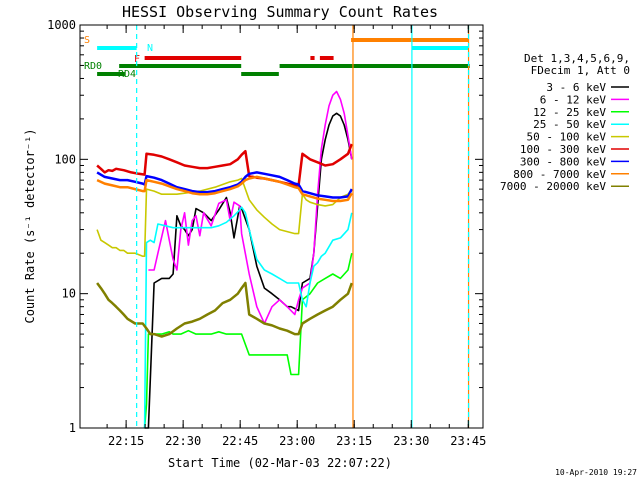 This screenshot has width=640, height=480. Describe the element at coordinates (224, 189) in the screenshot. I see `series-line-800-7000-kev` at that location.